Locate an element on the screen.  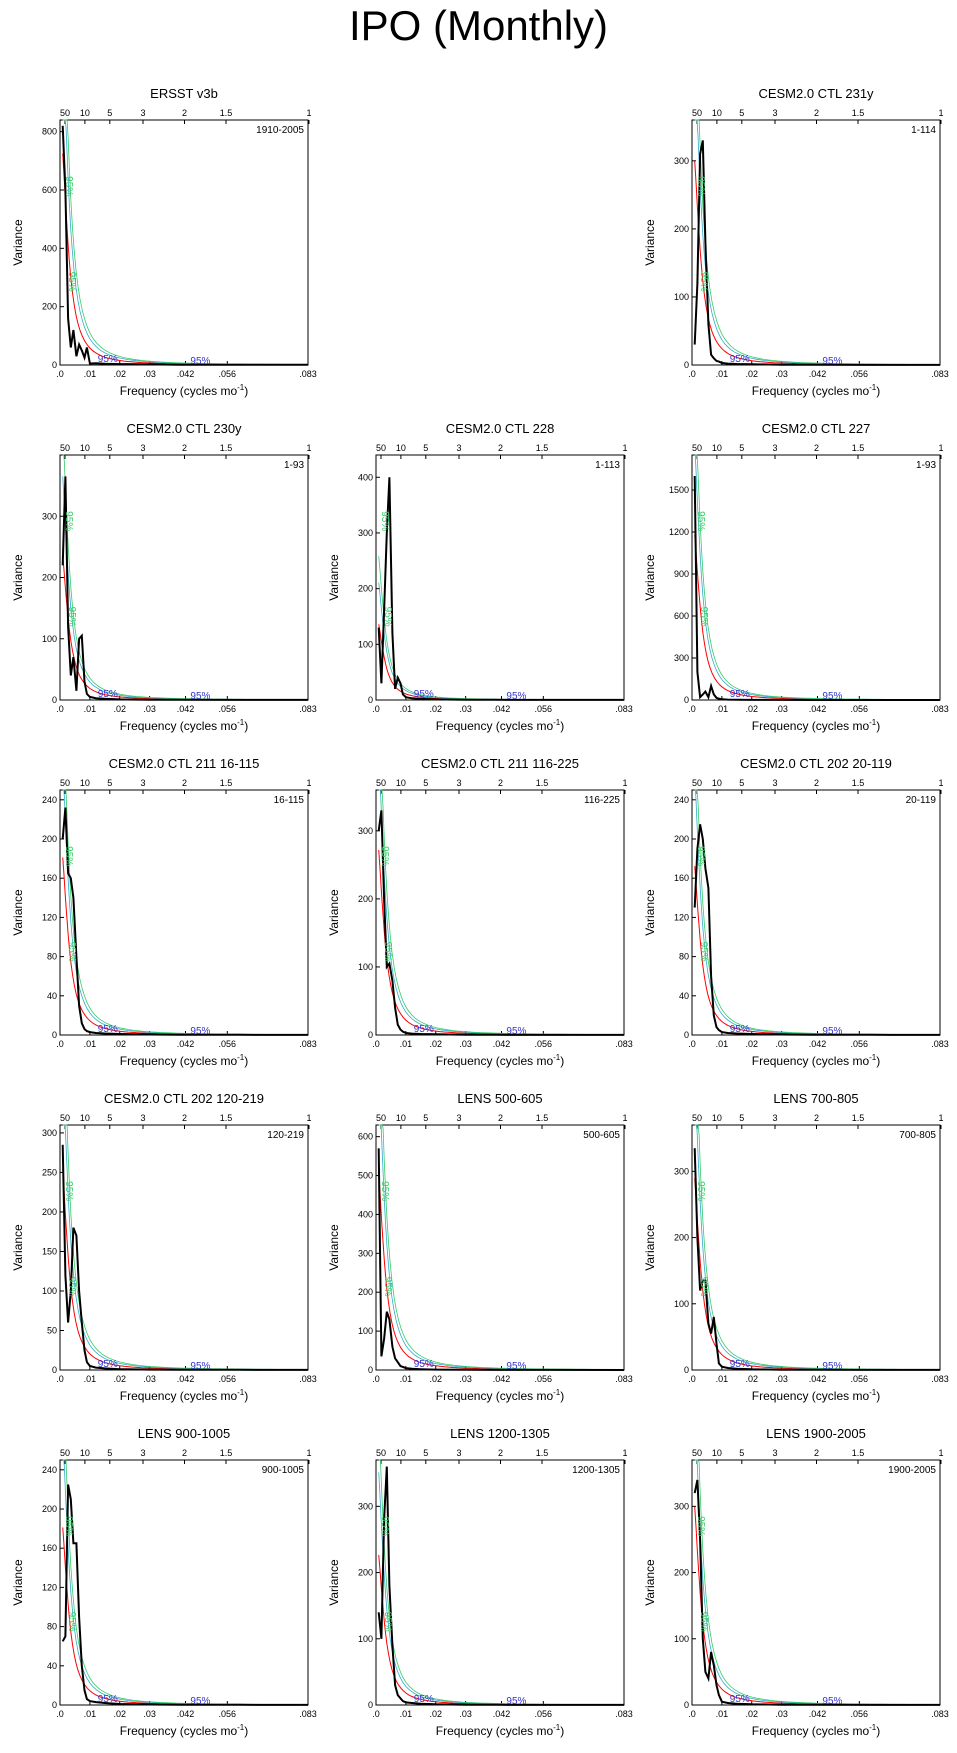
top-tick-label: 1 is located at coordinates (940, 783).